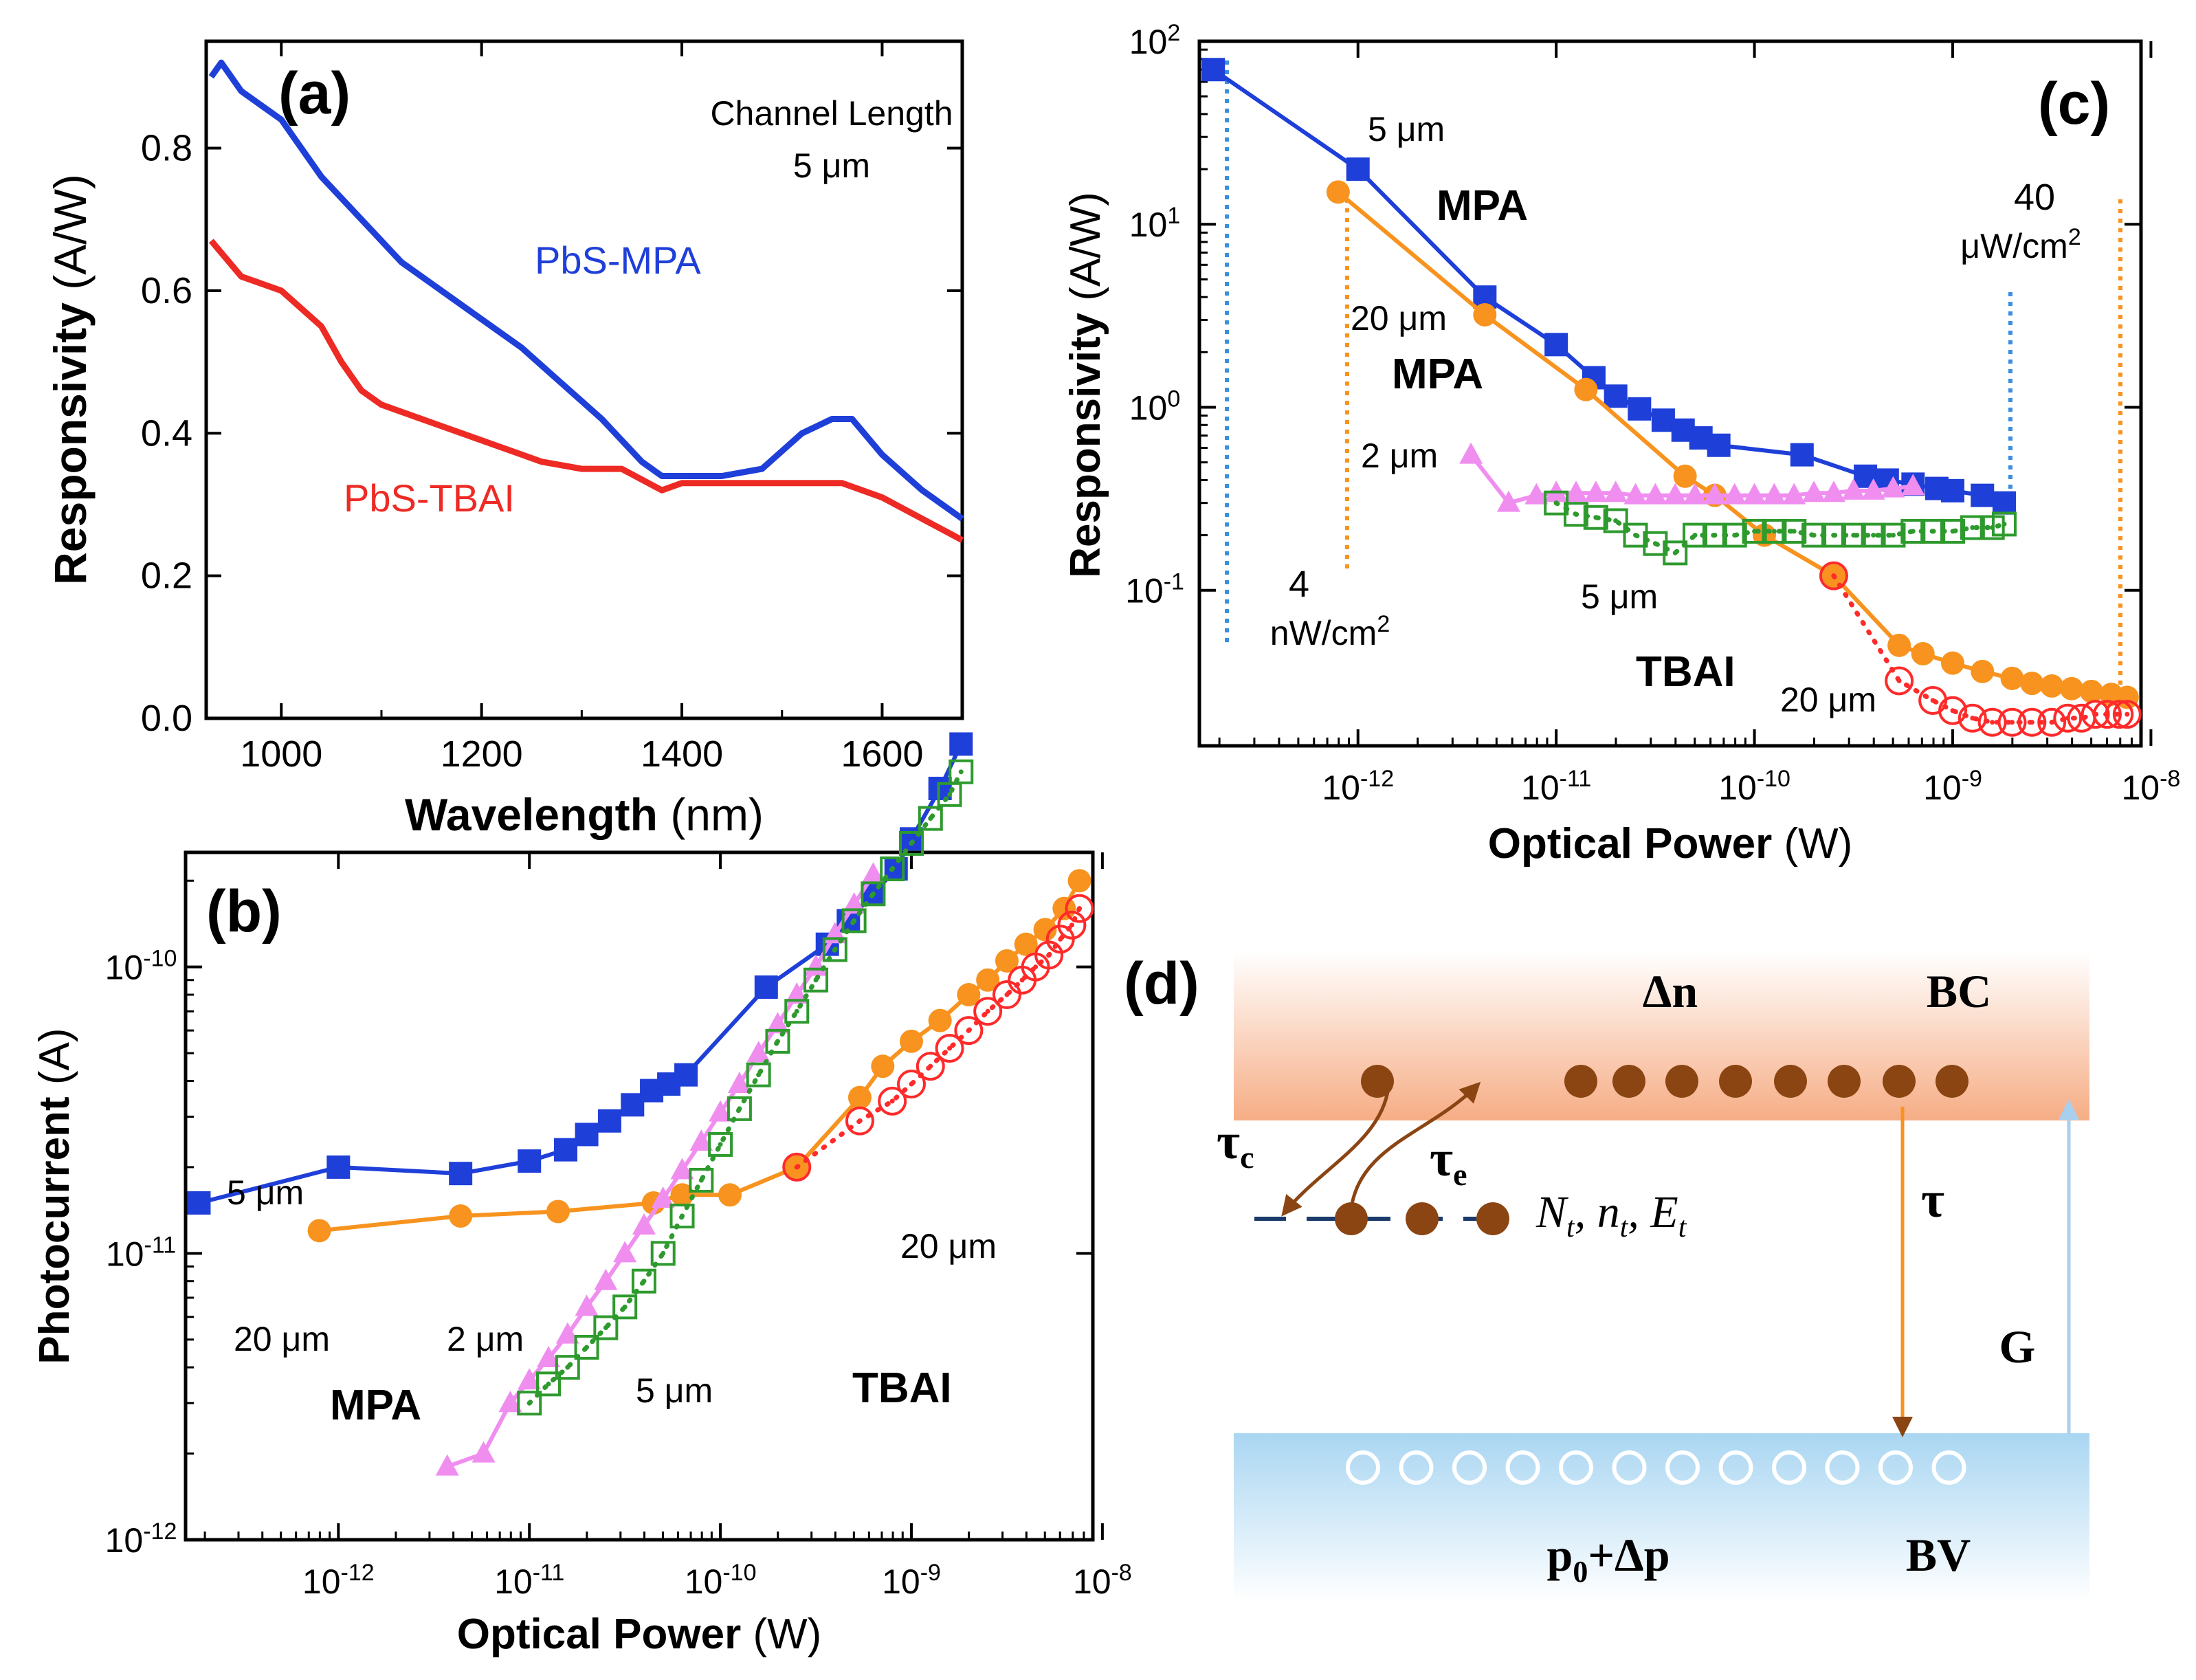 The height and width of the screenshot is (1680, 2196). Describe the element at coordinates (1828, 700) in the screenshot. I see `c-tbai-20um-label: 20 μm` at that location.